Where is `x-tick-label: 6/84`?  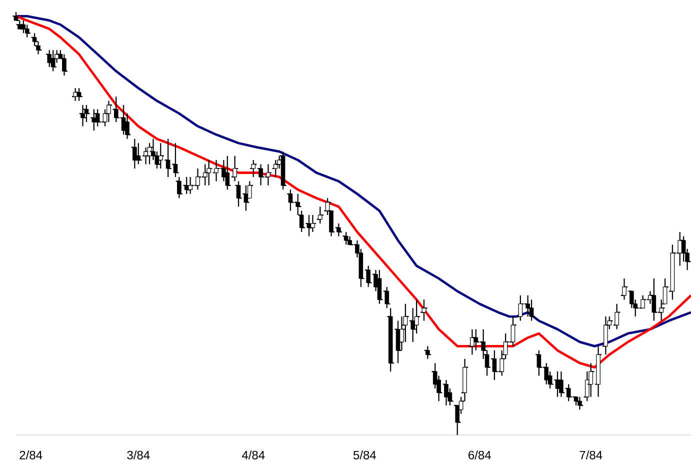
x-tick-label: 6/84 is located at coordinates (479, 455).